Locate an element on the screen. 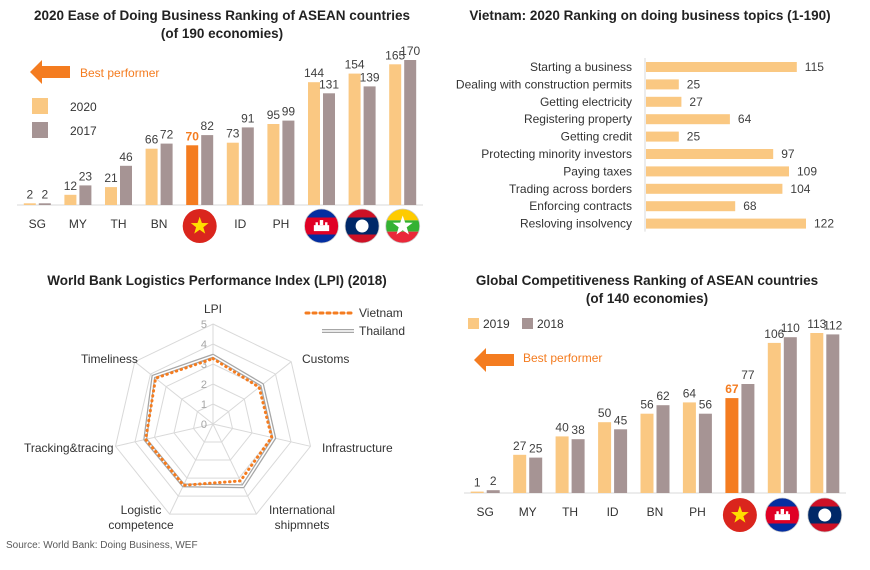 This screenshot has height=570, width=870. p1-best-performer-label: Best performer is located at coordinates (119, 73).